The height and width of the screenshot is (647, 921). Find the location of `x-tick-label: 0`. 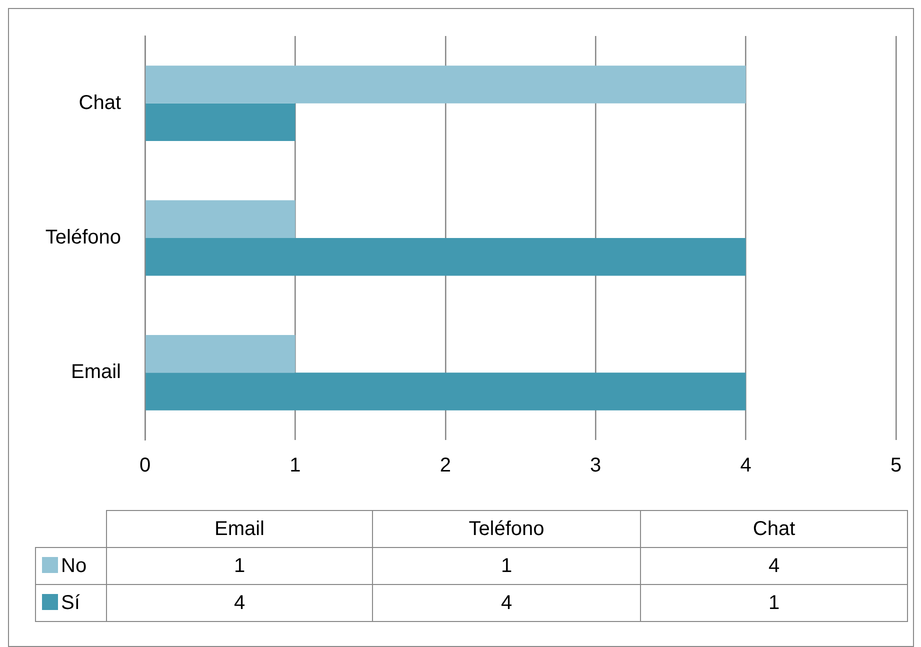

x-tick-label: 0 is located at coordinates (145, 465).